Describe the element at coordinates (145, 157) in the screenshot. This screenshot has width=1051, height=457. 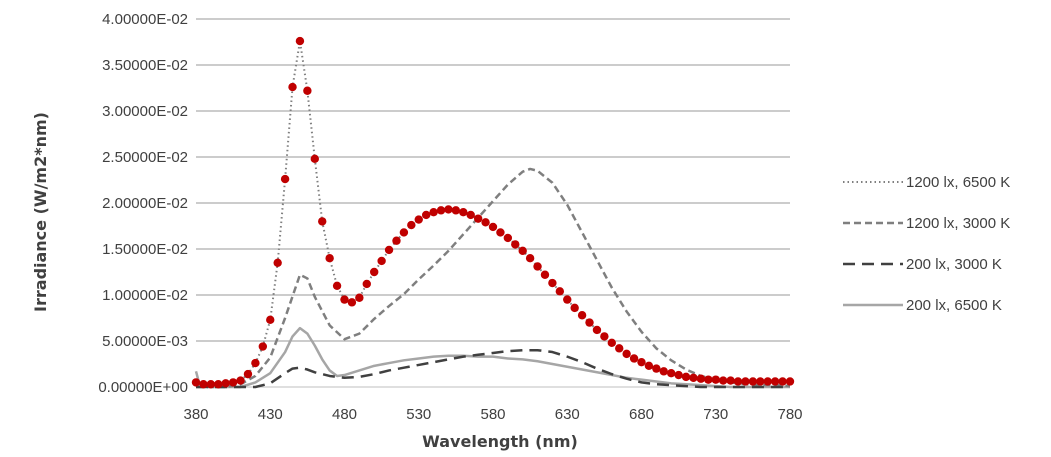
I see `y-tick-label: 2.50000E-02` at that location.